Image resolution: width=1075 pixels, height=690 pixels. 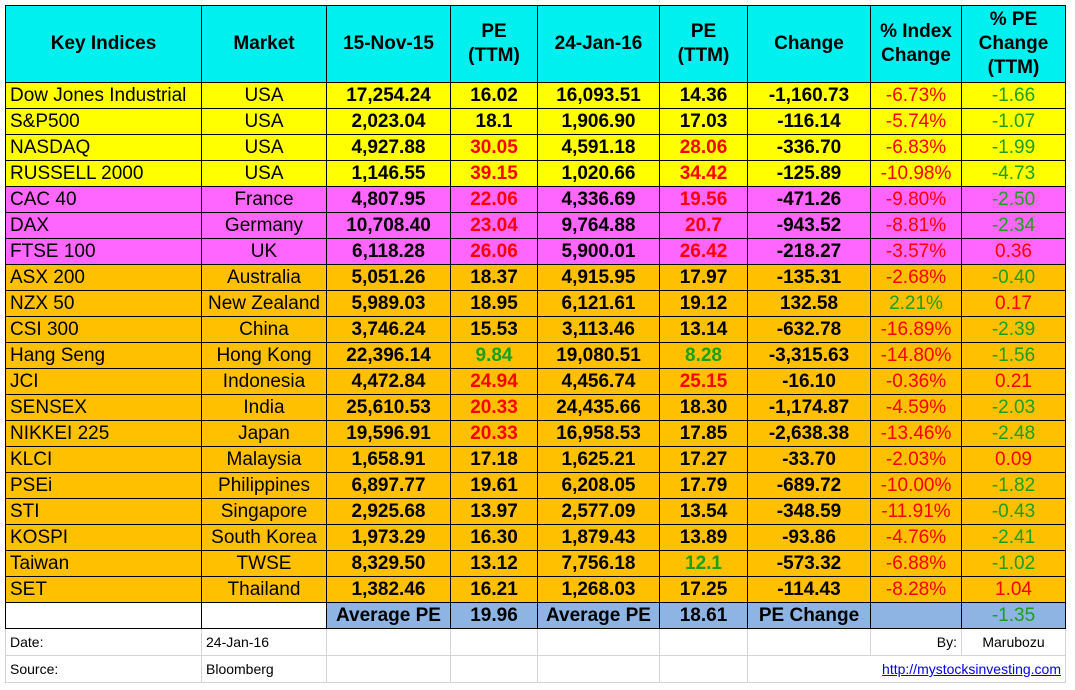 What do you see at coordinates (598, 121) in the screenshot?
I see `value-24-jan: 1,906.90` at bounding box center [598, 121].